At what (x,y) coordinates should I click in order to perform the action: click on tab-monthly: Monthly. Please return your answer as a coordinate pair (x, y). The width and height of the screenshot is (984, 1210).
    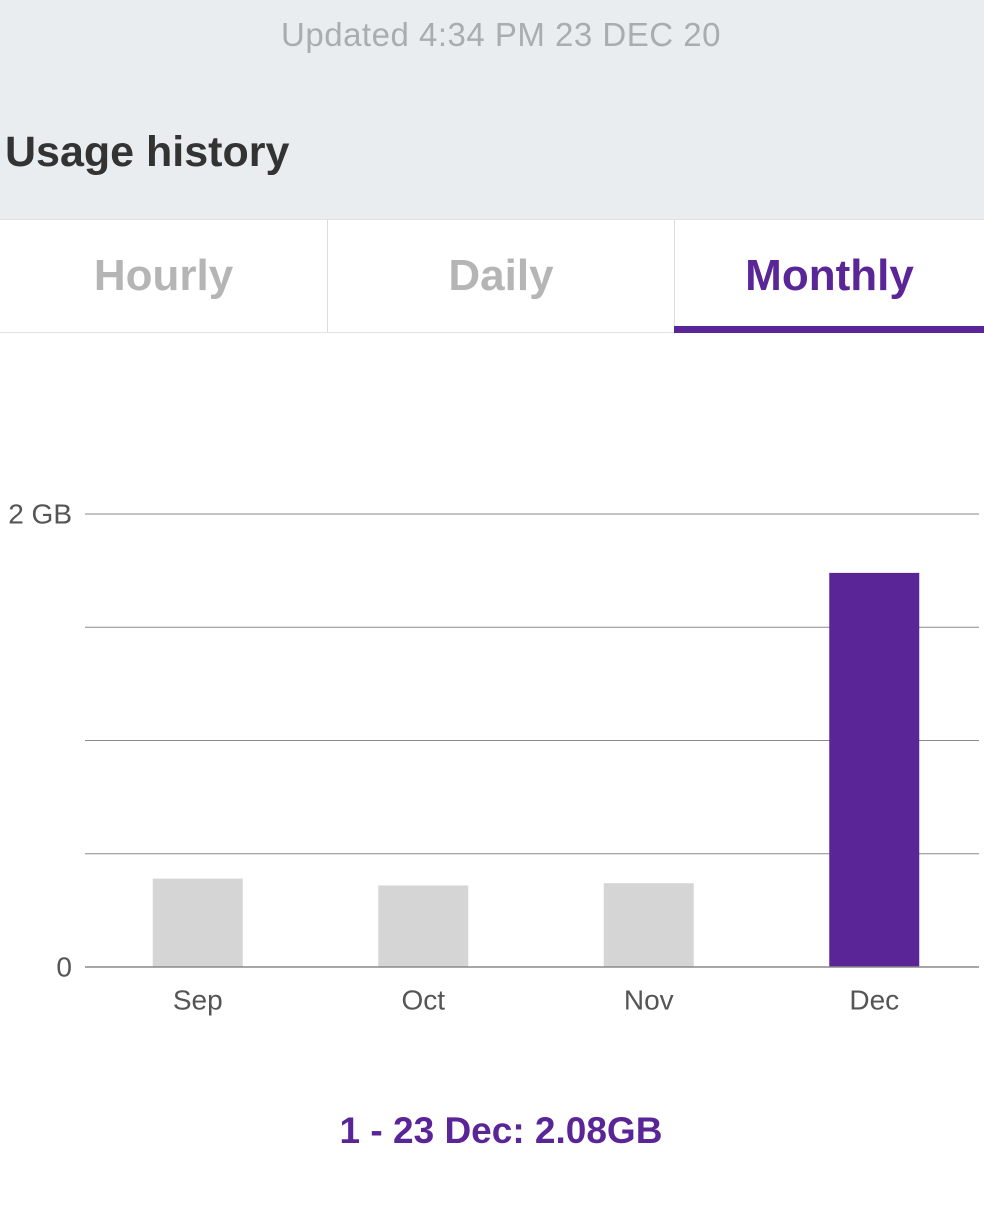
    Looking at the image, I should click on (829, 276).